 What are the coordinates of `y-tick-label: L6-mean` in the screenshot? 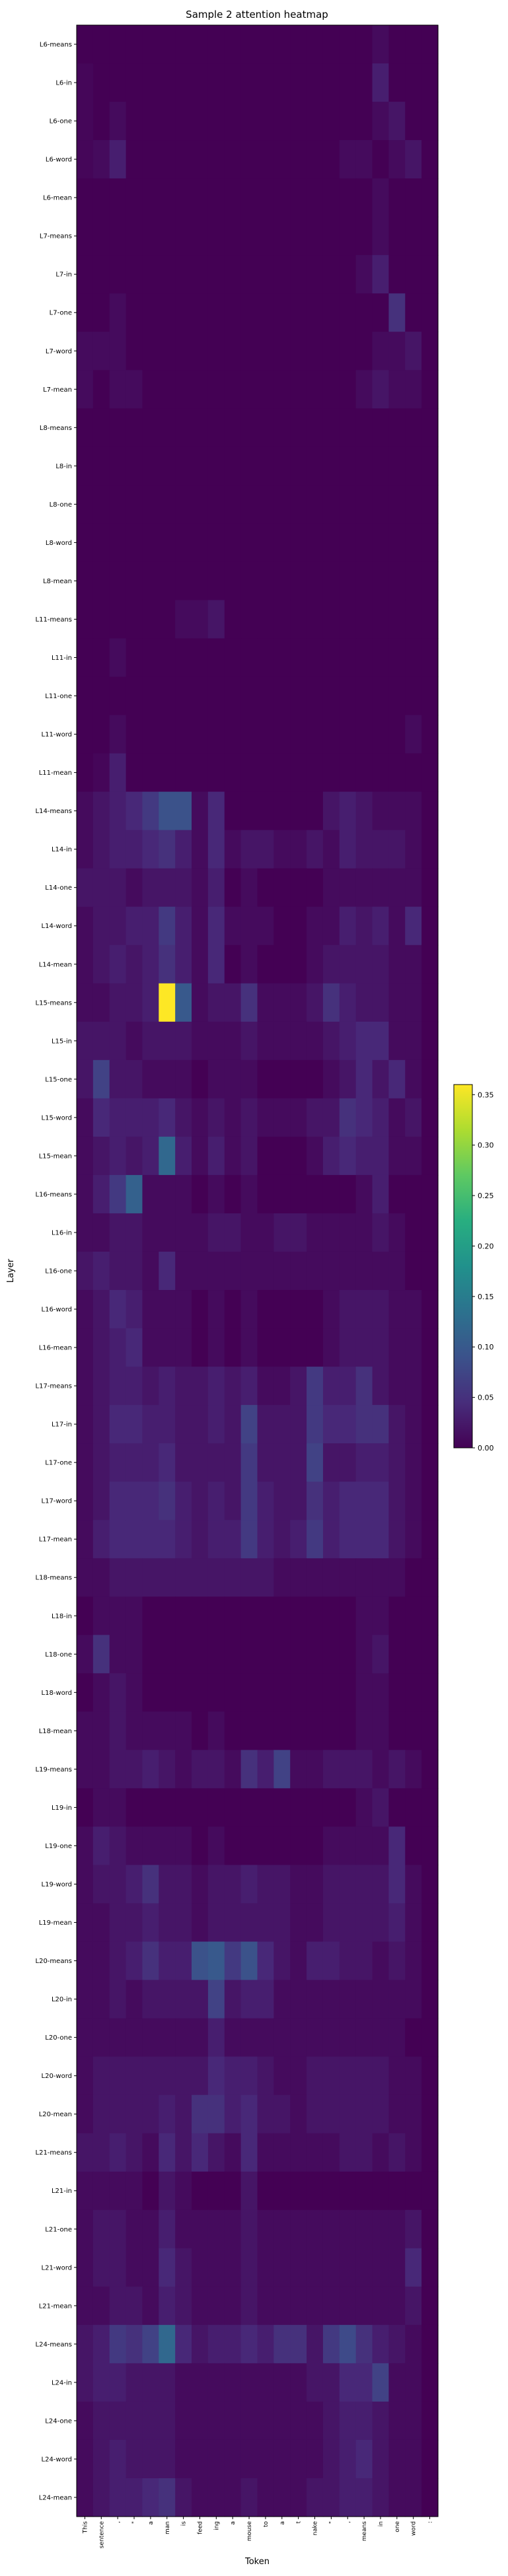 It's located at (57, 198).